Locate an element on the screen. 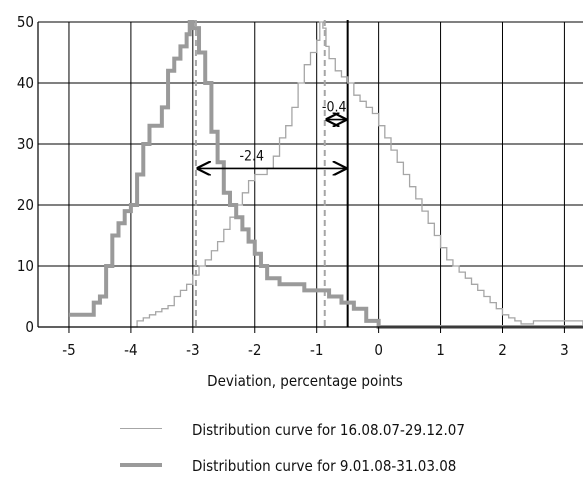 The width and height of the screenshot is (583, 478). legend-swatch-thick-line is located at coordinates (141, 465).